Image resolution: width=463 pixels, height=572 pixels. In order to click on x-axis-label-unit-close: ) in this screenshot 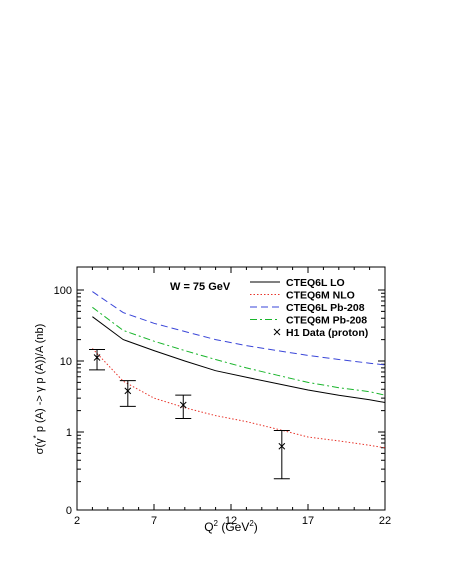, I will do `click(256, 527)`.